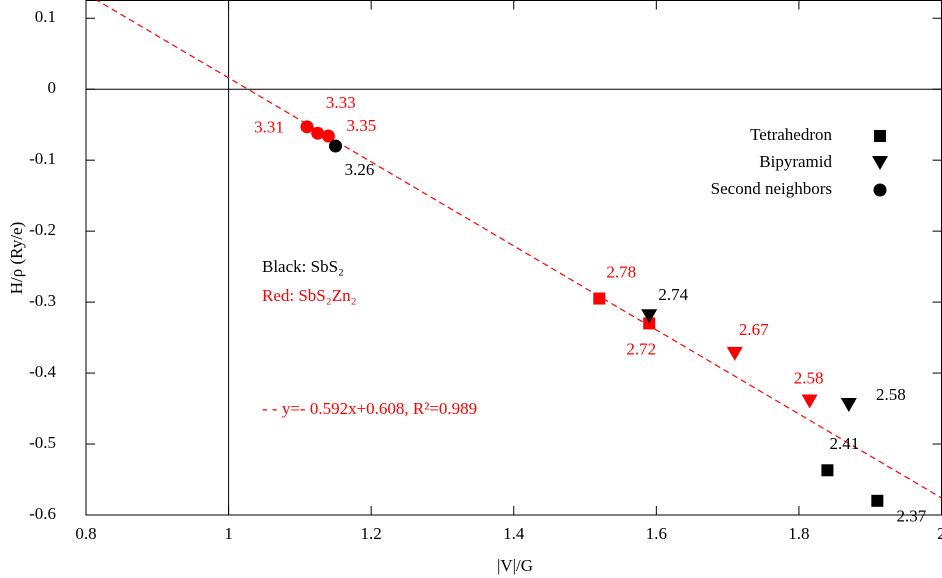 This screenshot has width=942, height=578. What do you see at coordinates (42, 371) in the screenshot?
I see `y-tick-label: -0.4` at bounding box center [42, 371].